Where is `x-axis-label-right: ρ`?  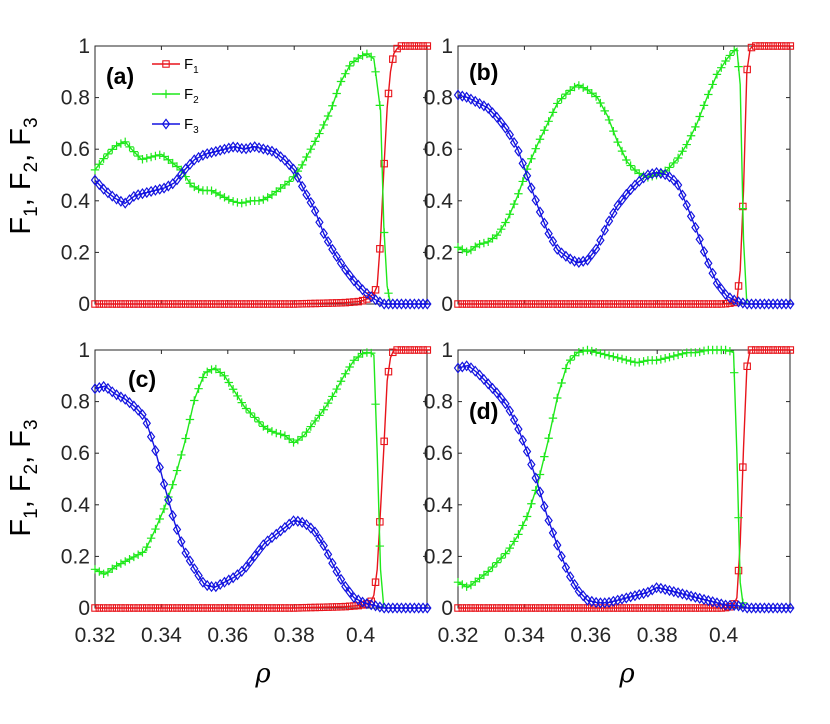 x-axis-label-right: ρ is located at coordinates (626, 674).